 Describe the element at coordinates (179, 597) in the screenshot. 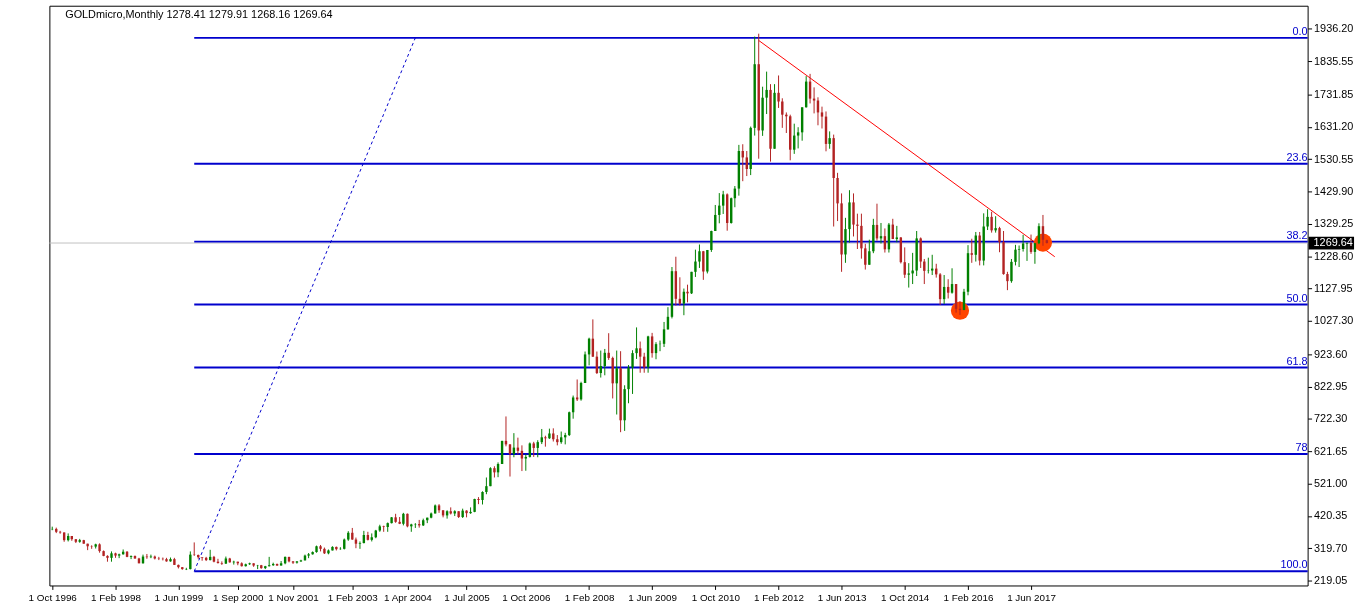

I see `x-tick-label: 1 Jun 1999` at that location.